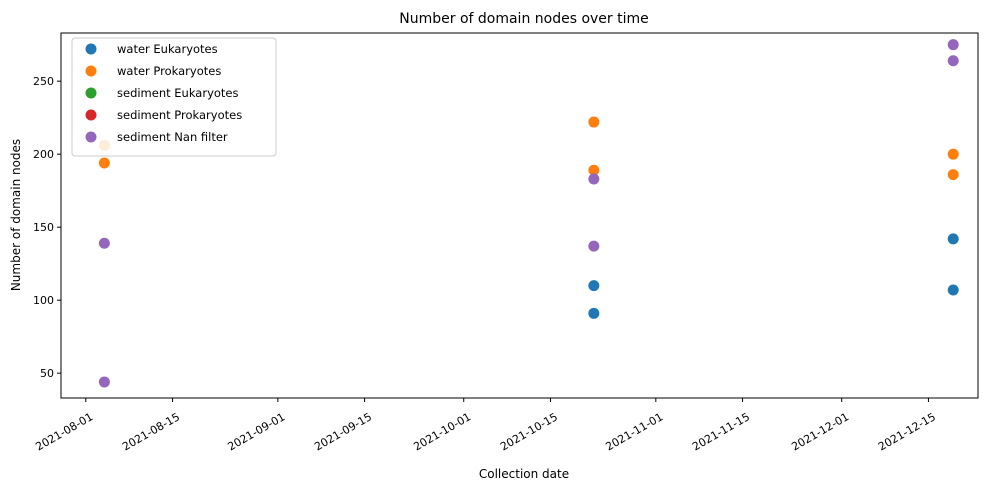 This screenshot has height=490, width=989. What do you see at coordinates (529, 431) in the screenshot?
I see `x-tick-label: 2021-10-15` at bounding box center [529, 431].